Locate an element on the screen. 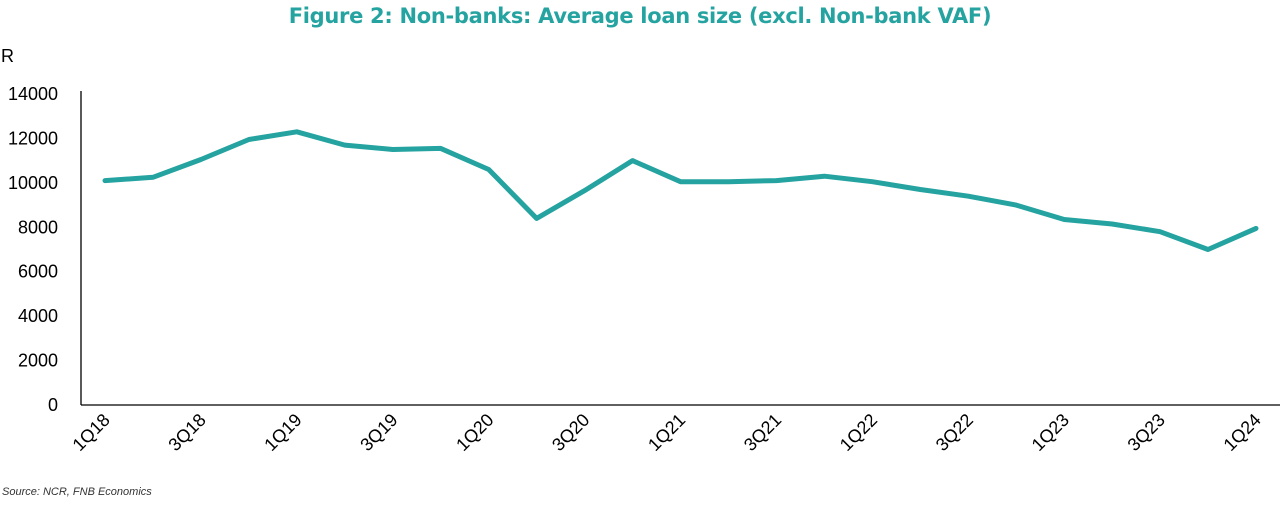 This screenshot has width=1280, height=513. y-tick-label: 12000 is located at coordinates (33, 138).